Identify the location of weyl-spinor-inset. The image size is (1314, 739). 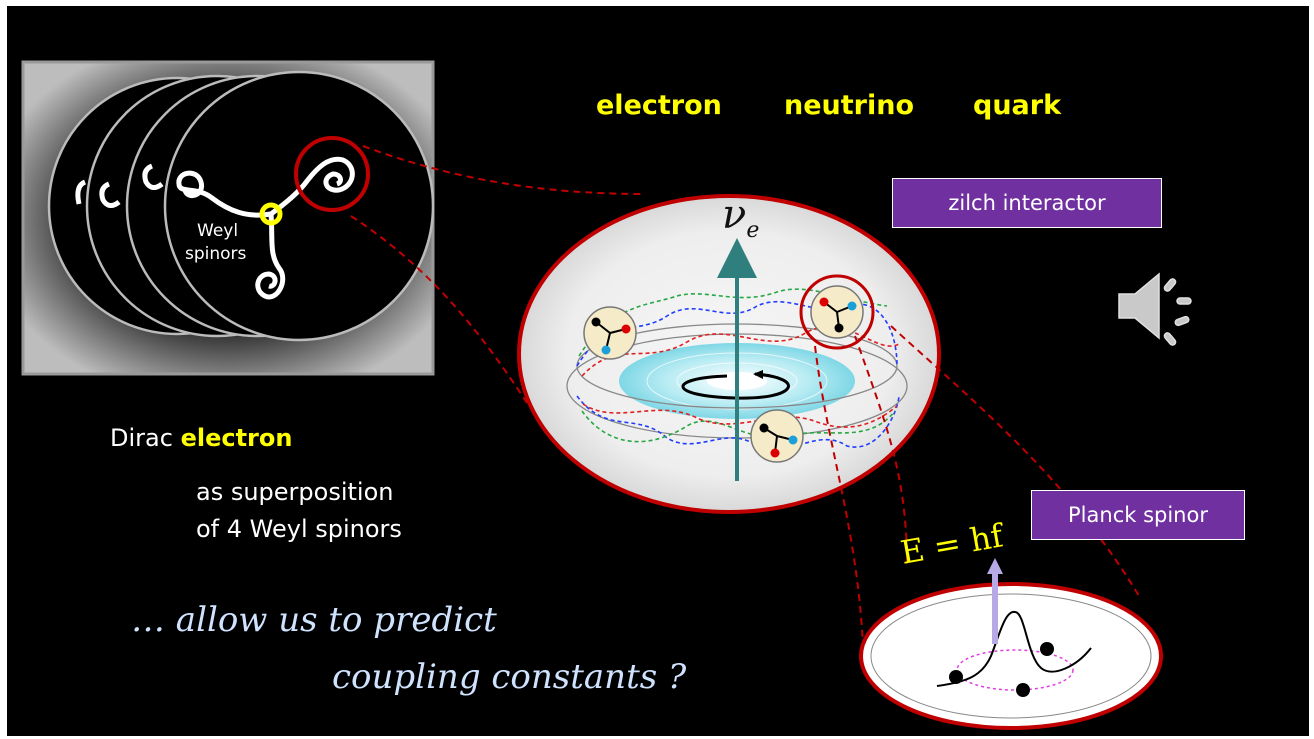
(228, 218).